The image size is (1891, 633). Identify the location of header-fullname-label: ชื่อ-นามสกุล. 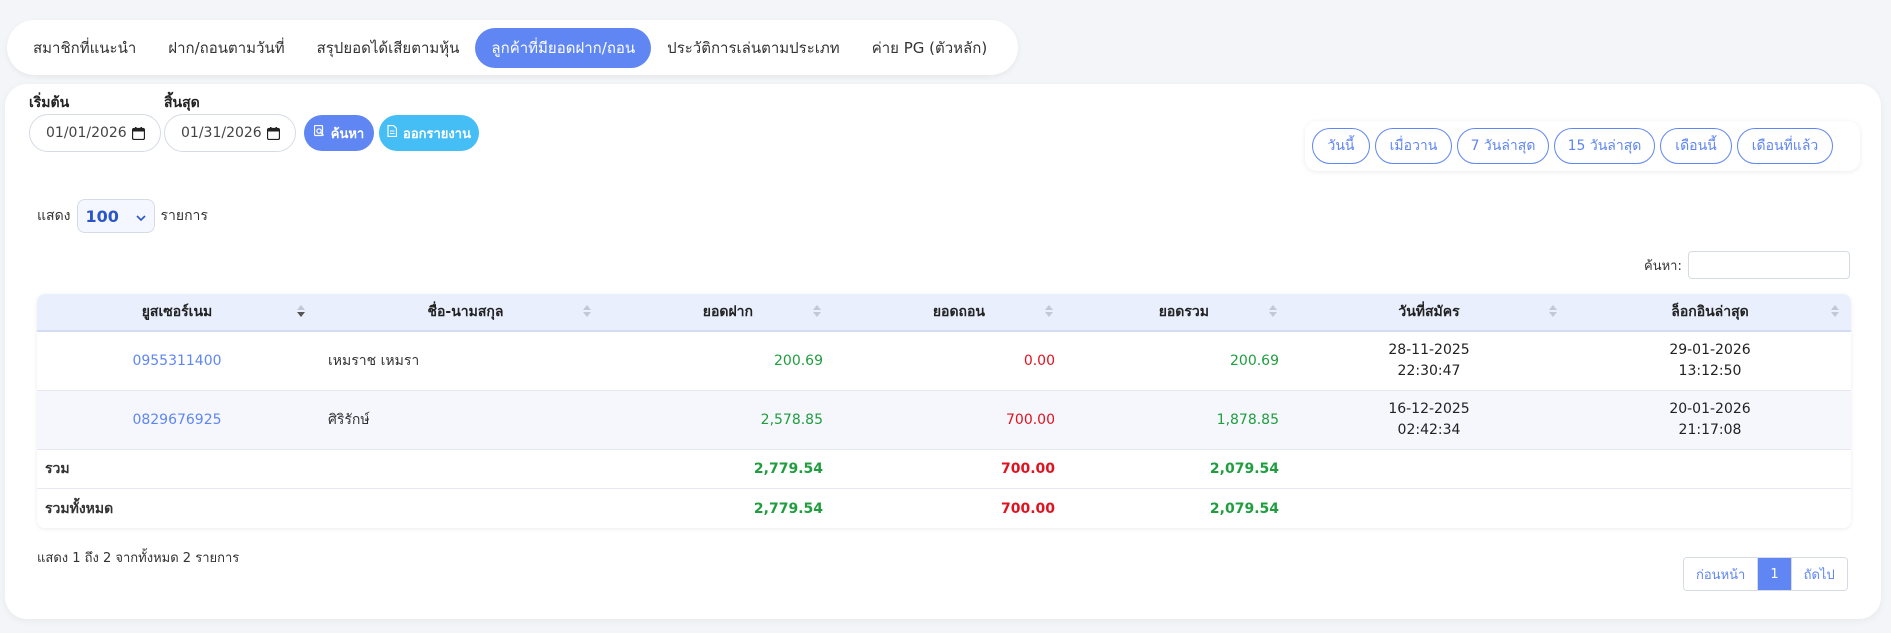
(465, 312).